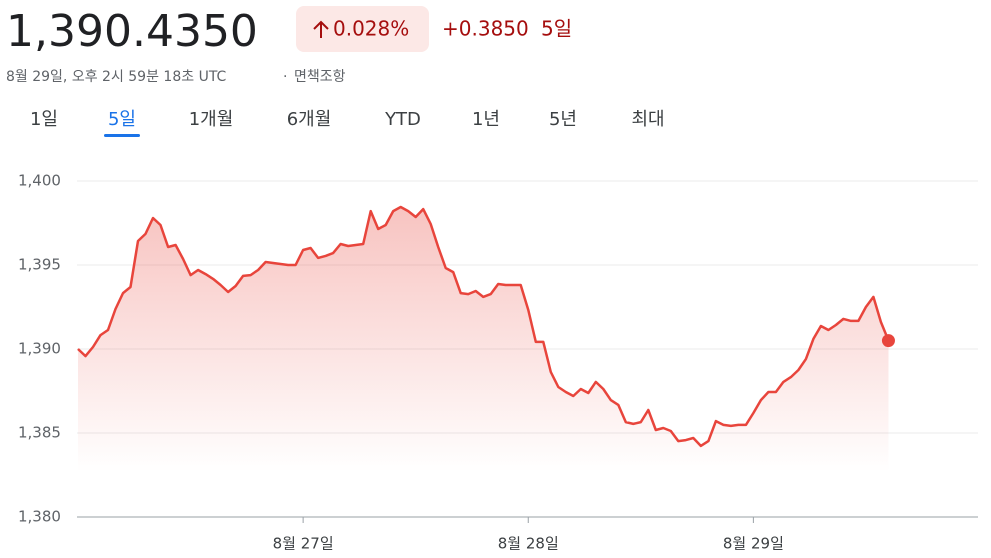  What do you see at coordinates (39, 181) in the screenshot?
I see `y-tick-label: 1,400` at bounding box center [39, 181].